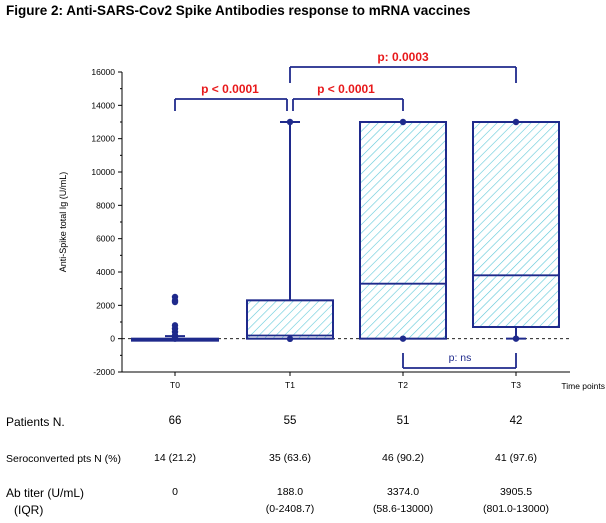 This screenshot has width=606, height=523. Describe the element at coordinates (45, 493) in the screenshot. I see `row-label-ab-titer: Ab titer (U/mL)` at that location.